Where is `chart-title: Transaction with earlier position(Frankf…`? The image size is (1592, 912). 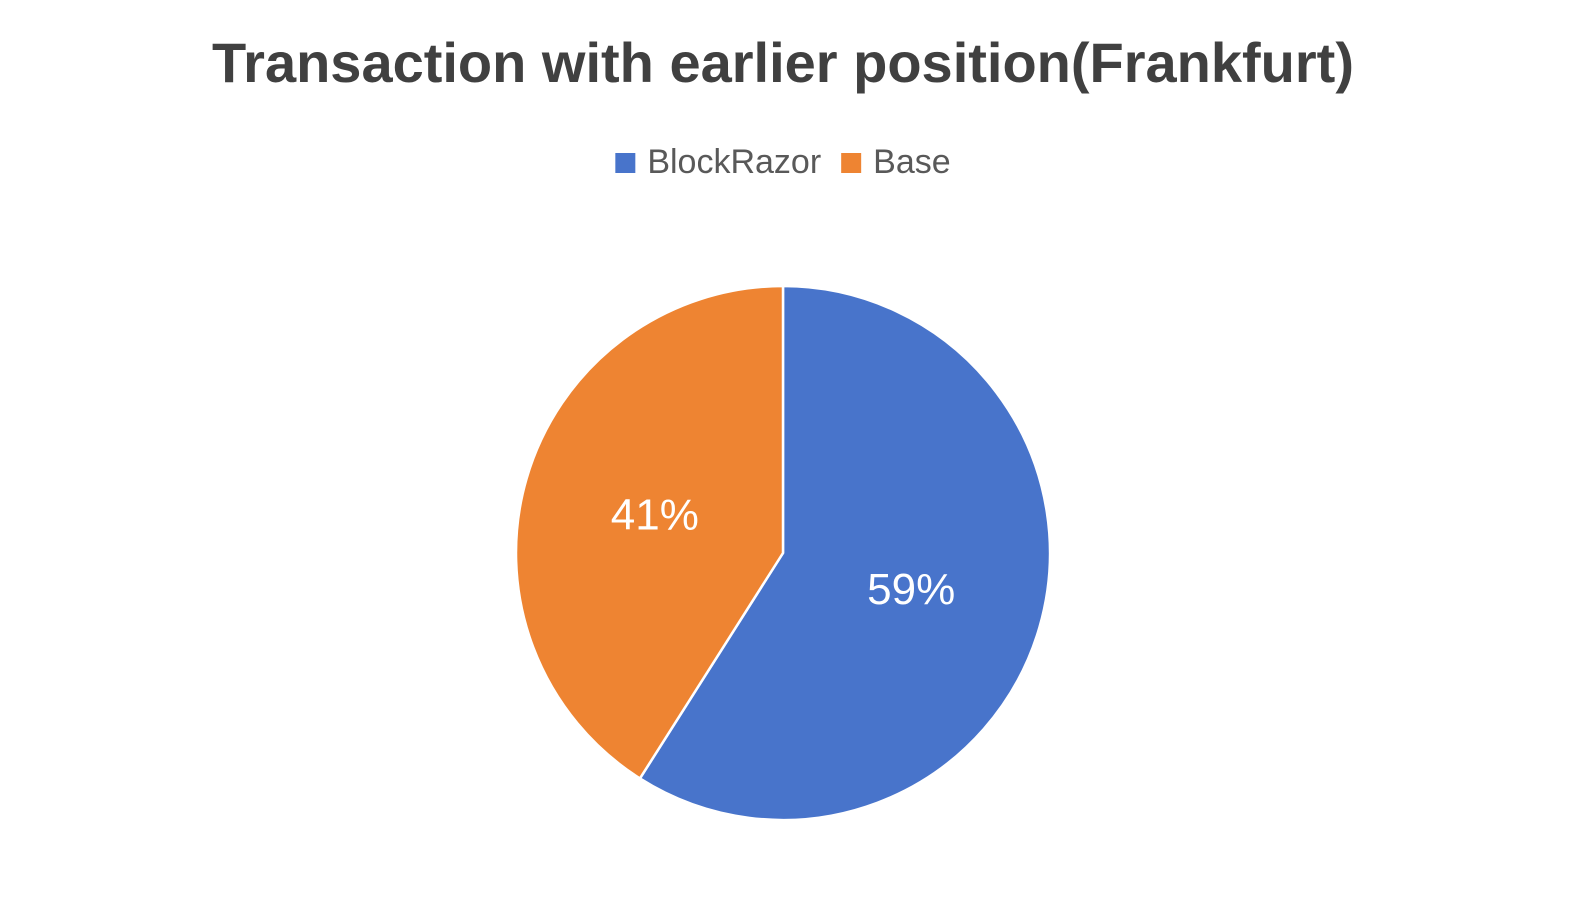 chart-title: Transaction with earlier position(Frankf… is located at coordinates (783, 62).